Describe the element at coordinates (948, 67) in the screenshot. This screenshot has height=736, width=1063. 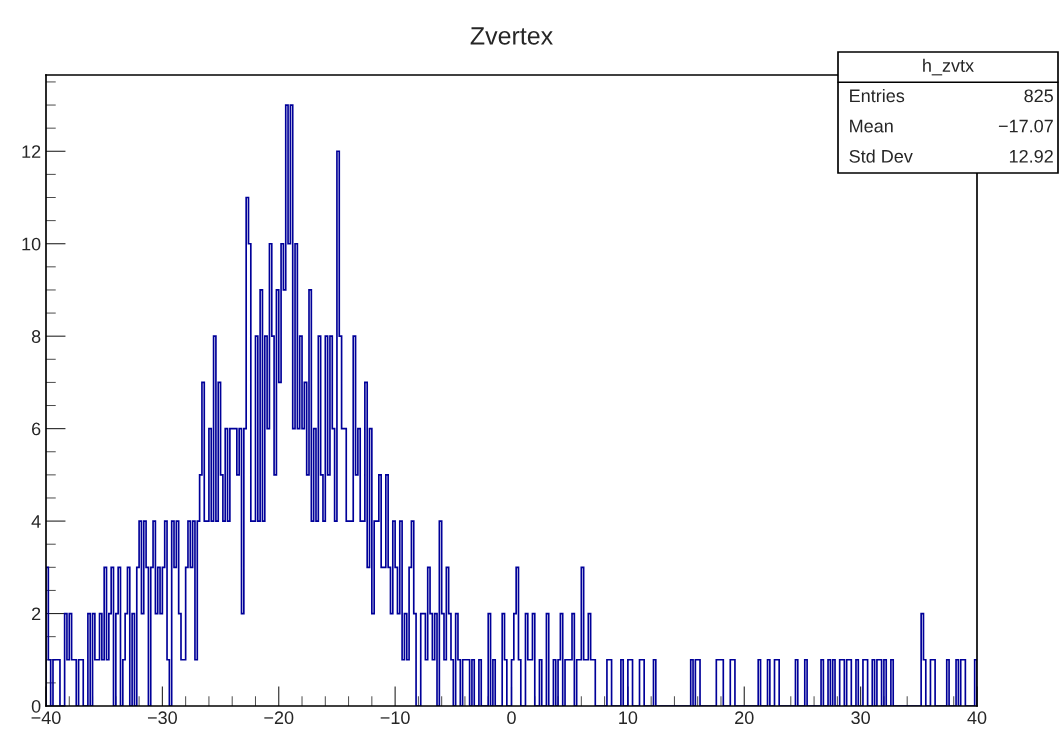
I see `annotation: h_zvtx` at that location.